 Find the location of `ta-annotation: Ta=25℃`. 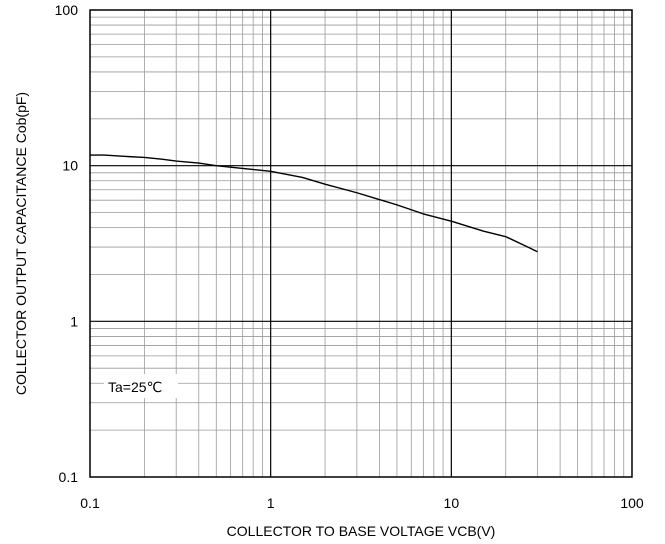

ta-annotation: Ta=25℃ is located at coordinates (141, 386).